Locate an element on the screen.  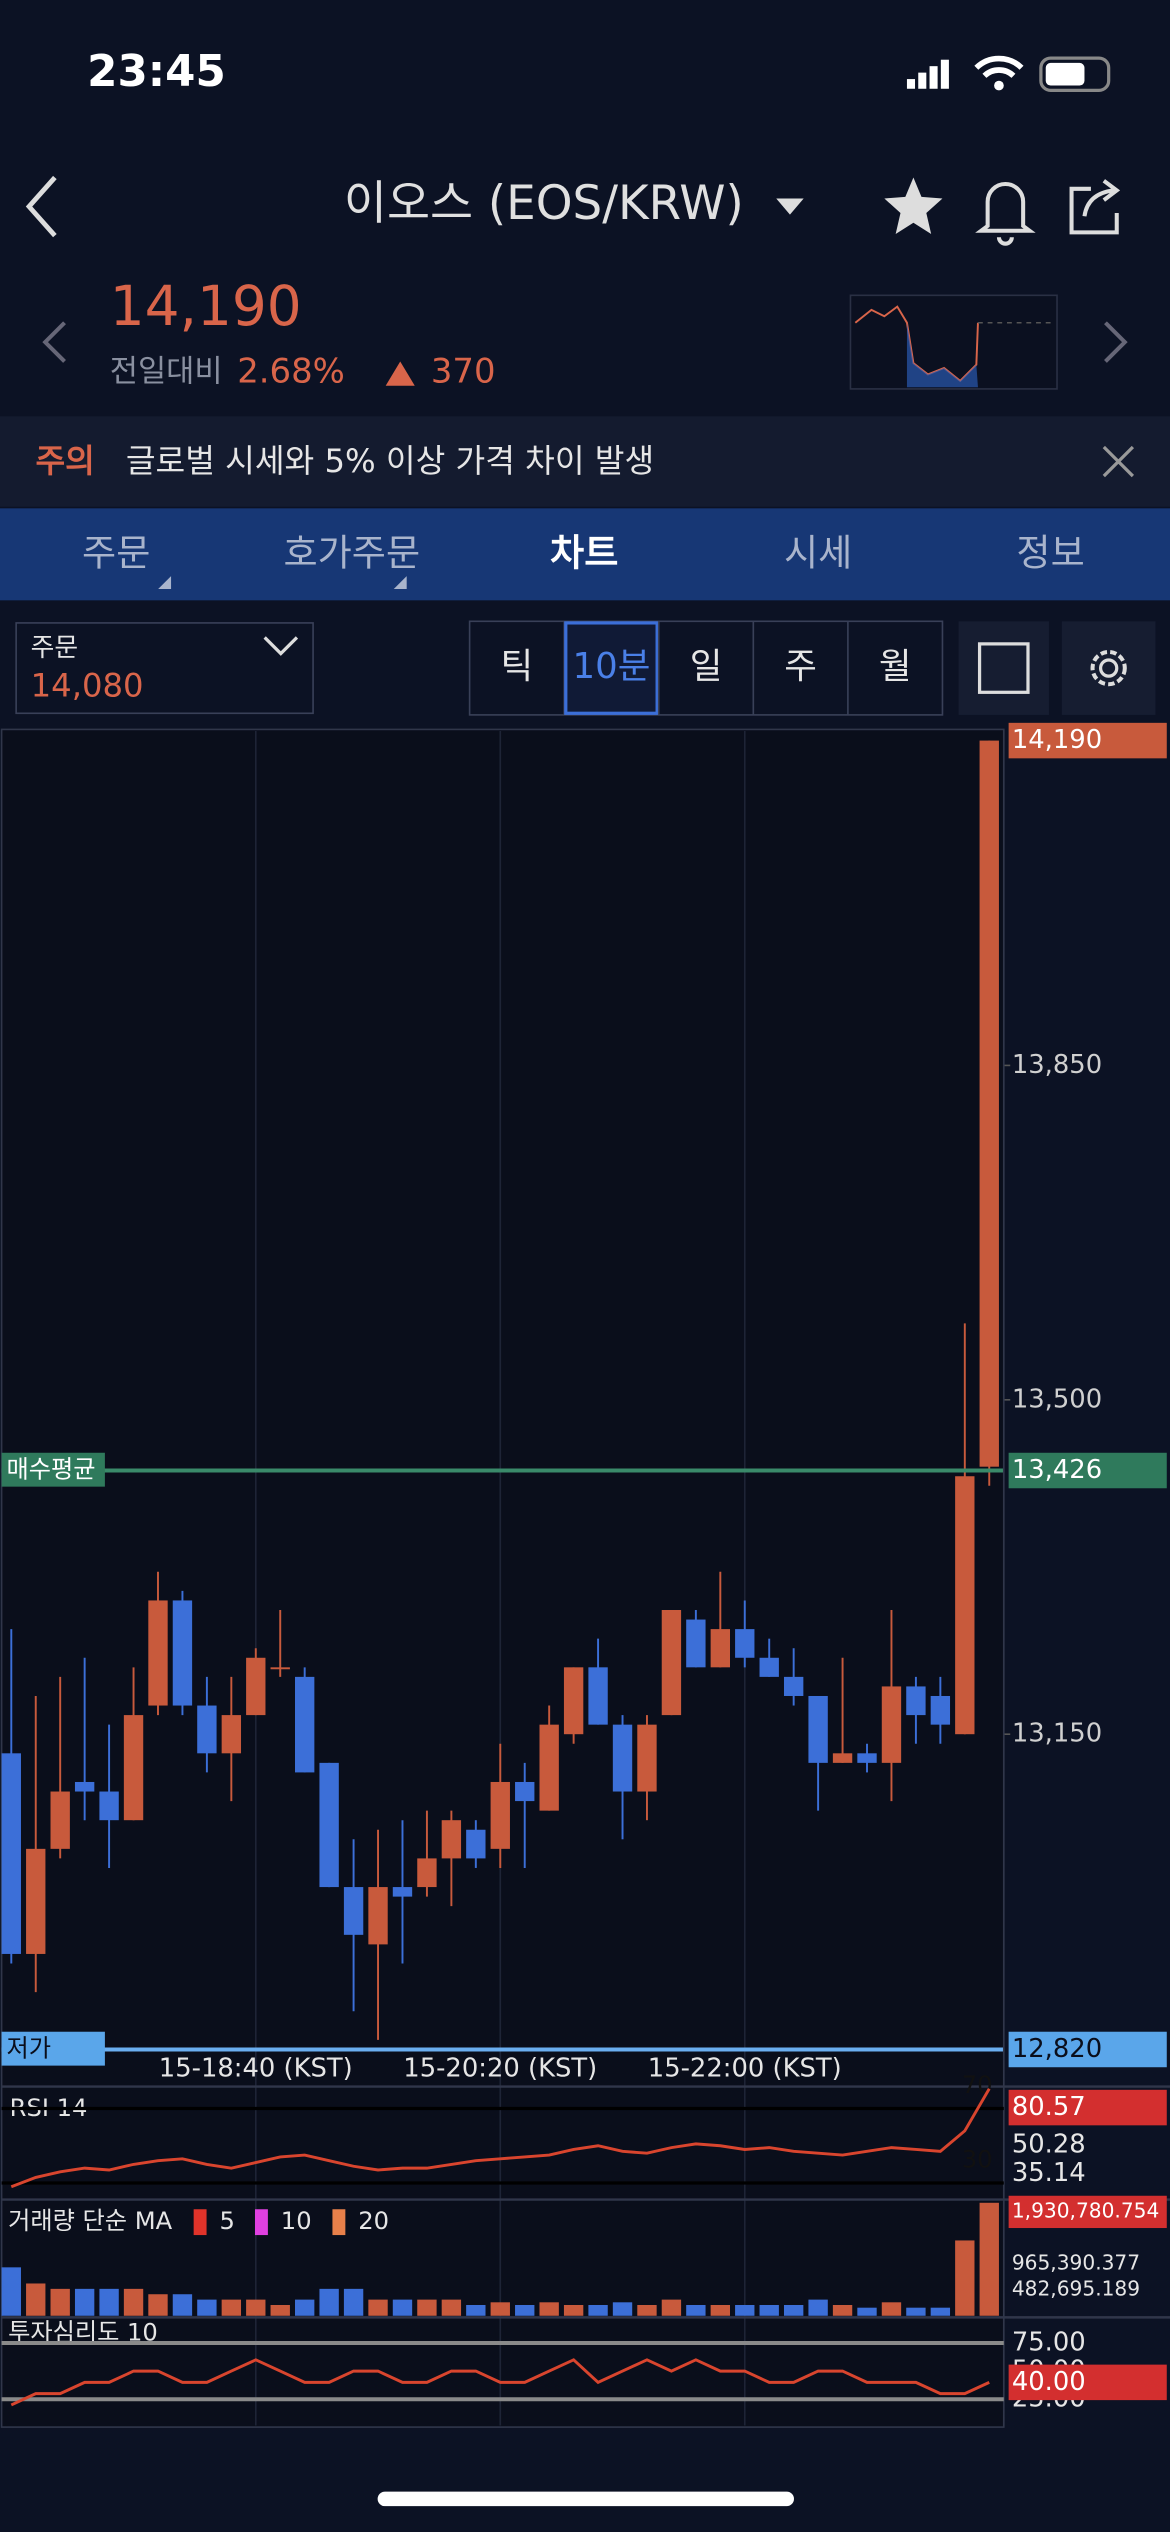
battery-level is located at coordinates (1065, 74).